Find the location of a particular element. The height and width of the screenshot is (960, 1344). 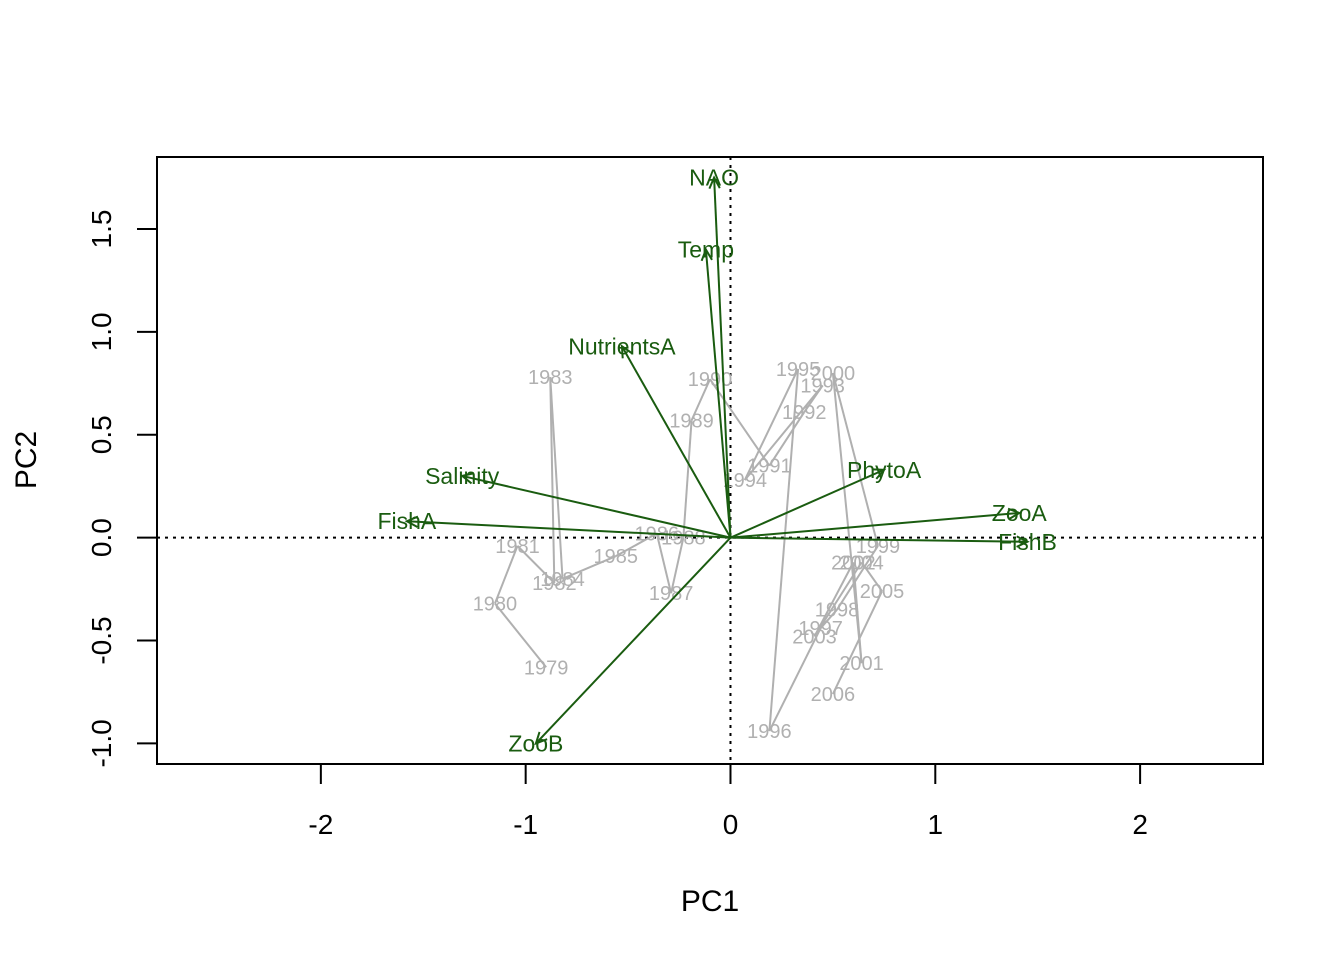

y-tick-label: 1.0 is located at coordinates (101, 331).